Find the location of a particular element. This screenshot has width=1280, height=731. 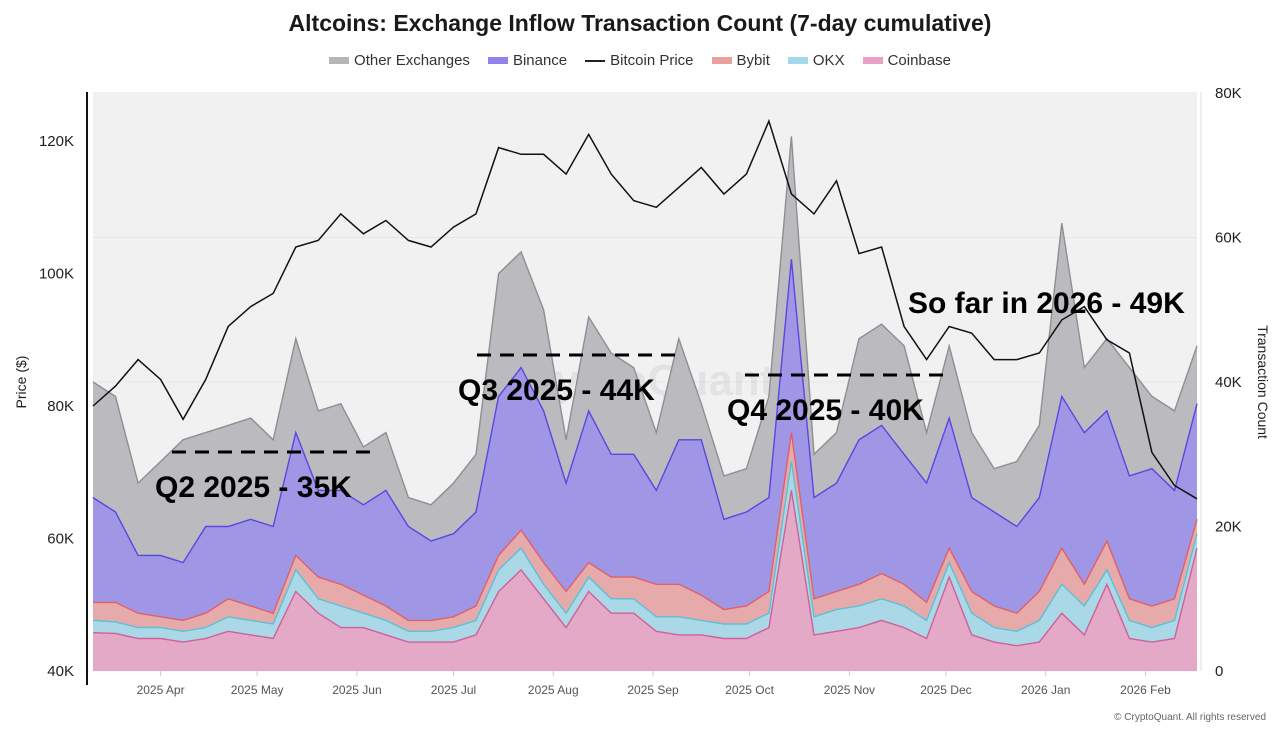

y-left-axis-label: Price ($) is located at coordinates (21, 382).